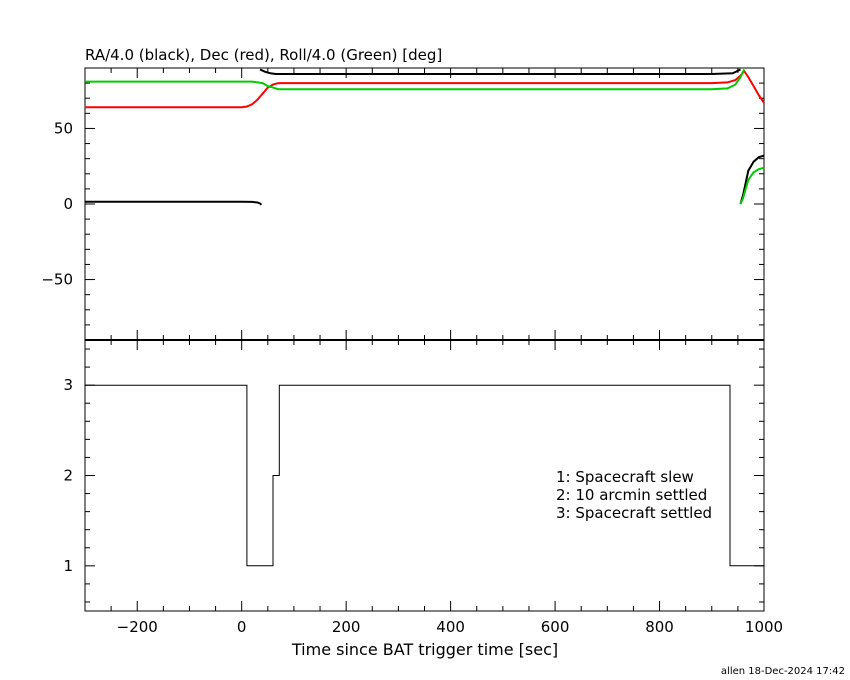 The height and width of the screenshot is (680, 850). Describe the element at coordinates (68, 385) in the screenshot. I see `bottom-y-tick-label: 3` at that location.